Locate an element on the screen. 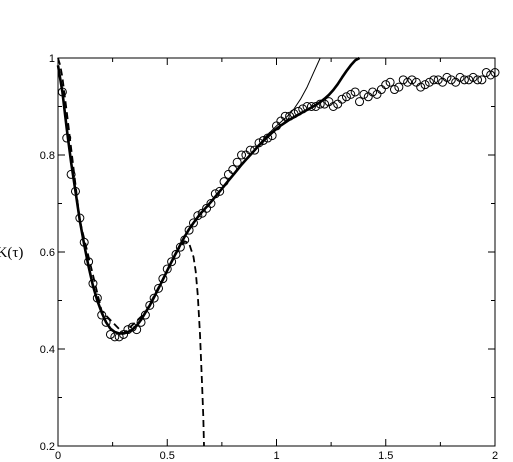  x-tick-label: 1.5 is located at coordinates (385, 456).